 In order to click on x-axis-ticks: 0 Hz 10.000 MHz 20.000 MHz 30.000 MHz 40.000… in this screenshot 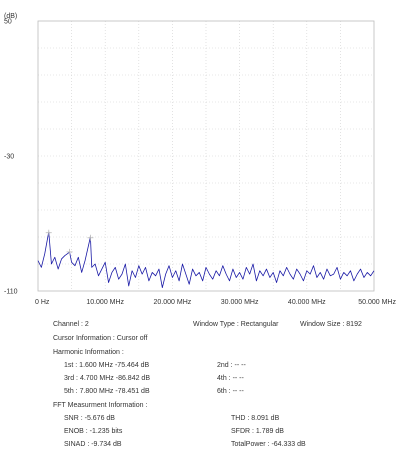, I will do `click(215, 302)`.